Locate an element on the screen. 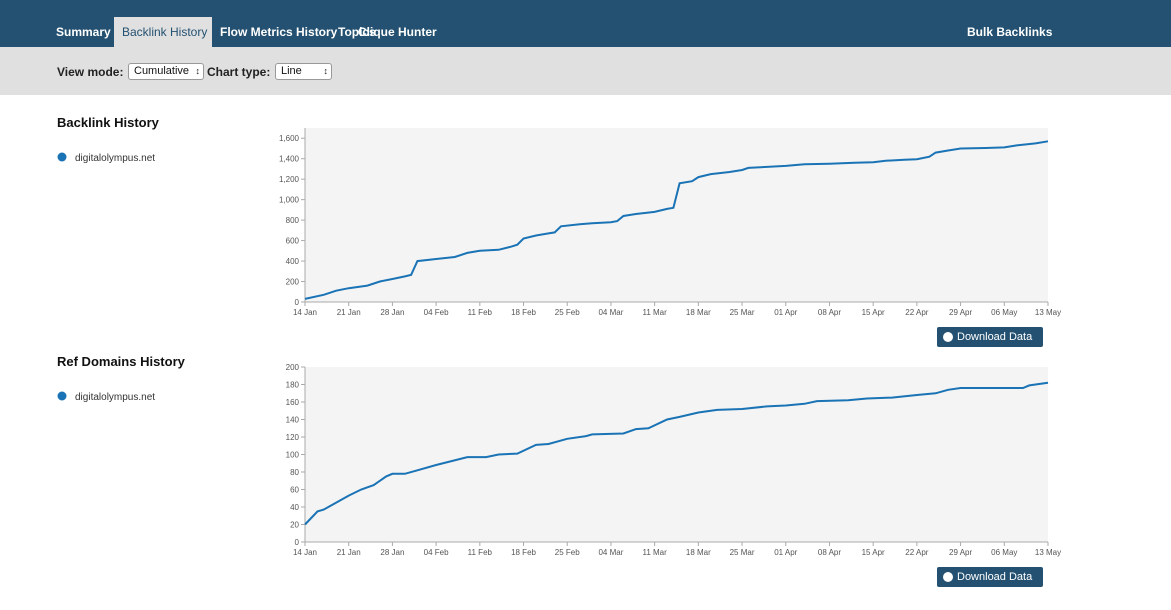 This screenshot has width=1171, height=610. y-tick-label: 1,000 is located at coordinates (289, 200).